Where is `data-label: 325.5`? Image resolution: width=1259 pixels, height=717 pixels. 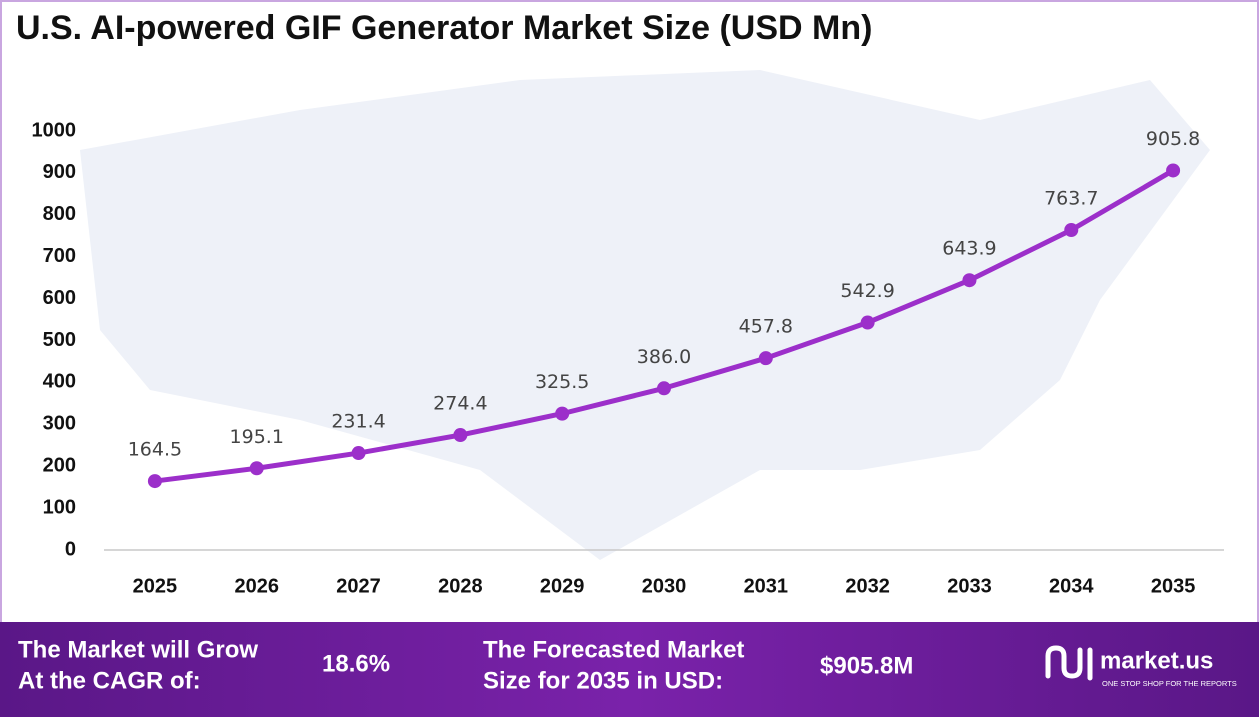
data-label: 325.5 is located at coordinates (562, 382).